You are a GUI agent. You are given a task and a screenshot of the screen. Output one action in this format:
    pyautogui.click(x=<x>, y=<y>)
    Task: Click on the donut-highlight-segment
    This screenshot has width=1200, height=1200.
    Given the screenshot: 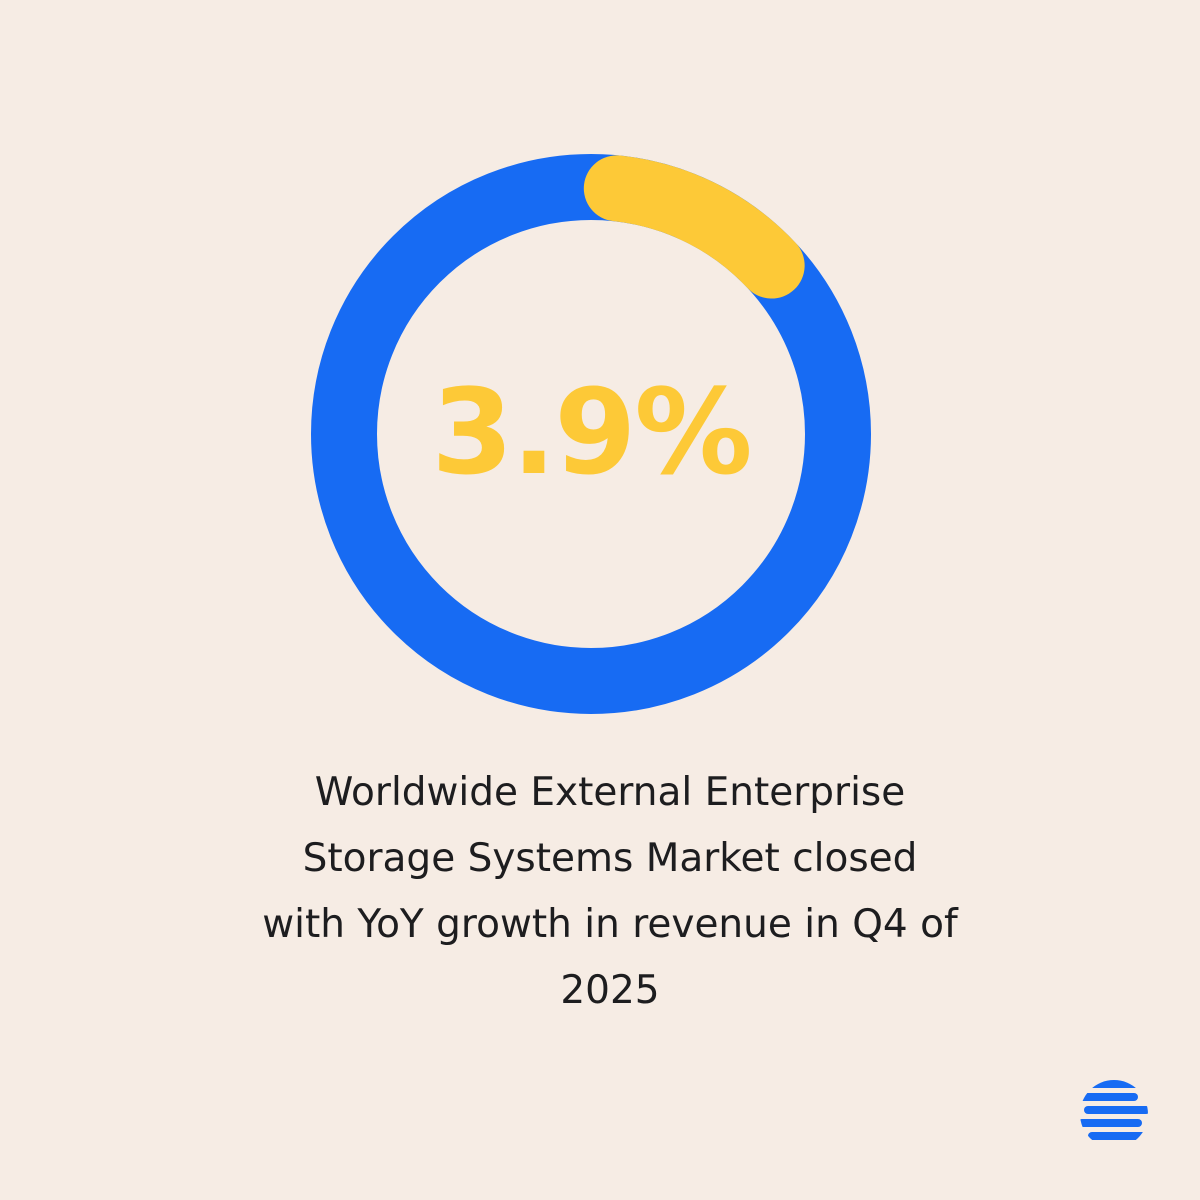 What is the action you would take?
    pyautogui.click(x=694, y=227)
    